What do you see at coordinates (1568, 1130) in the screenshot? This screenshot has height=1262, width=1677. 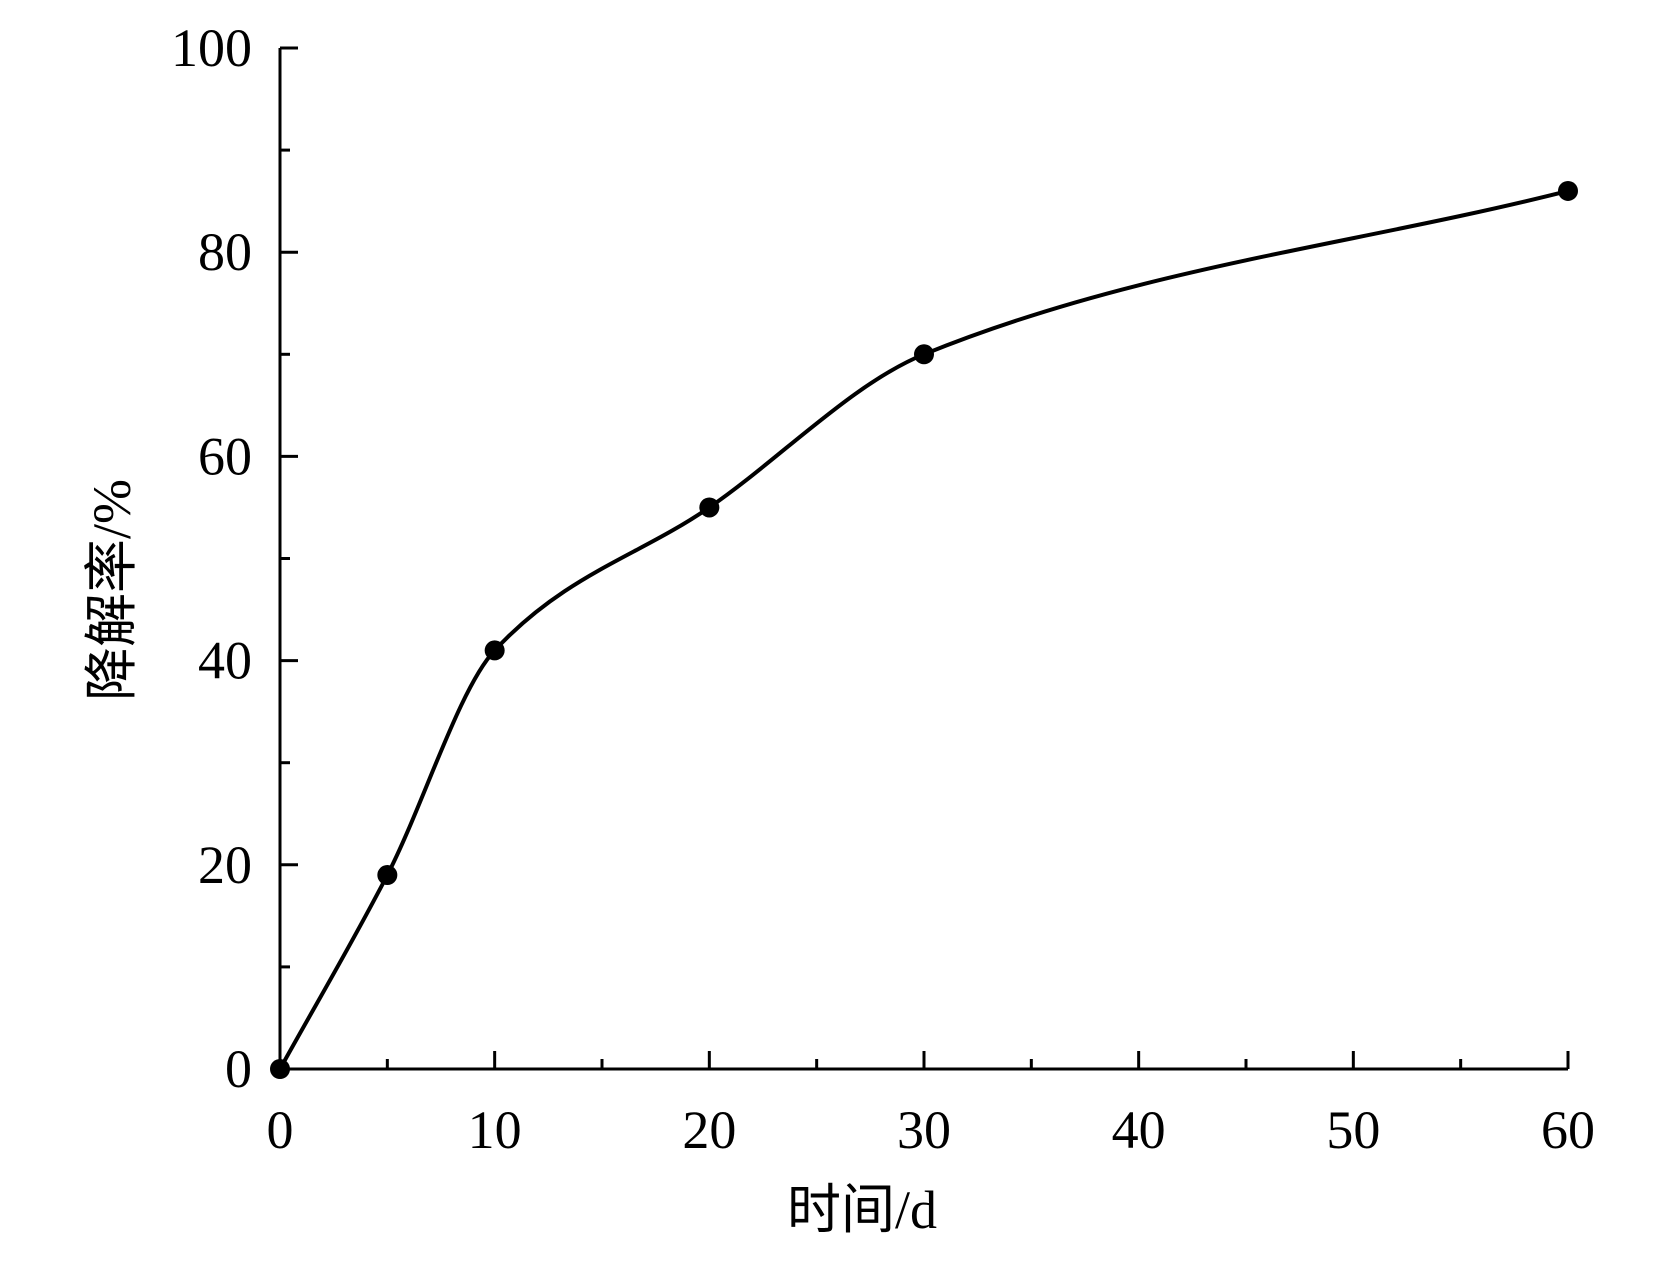 I see `x-tick-label: 60` at bounding box center [1568, 1130].